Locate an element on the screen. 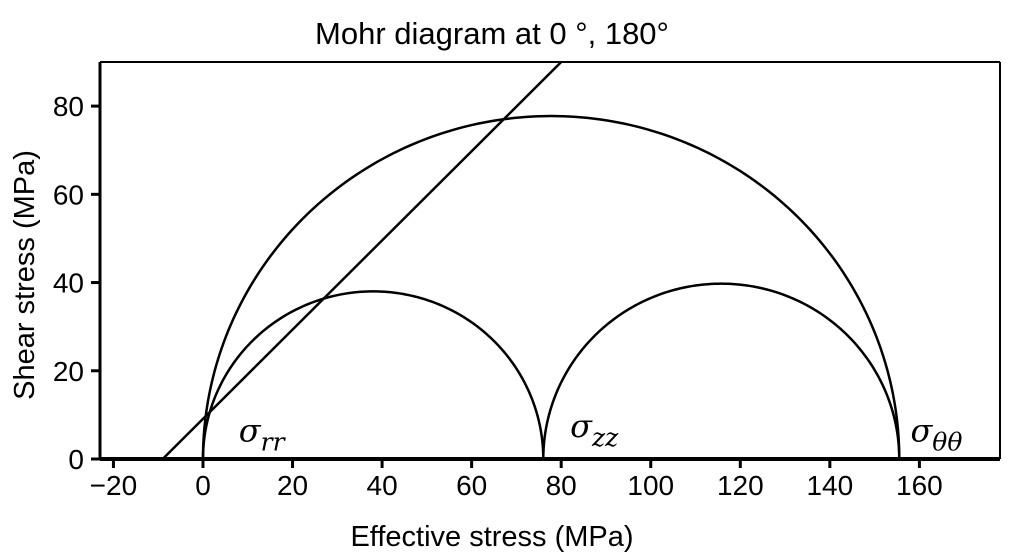  y-tick-label: 20 is located at coordinates (68, 371).